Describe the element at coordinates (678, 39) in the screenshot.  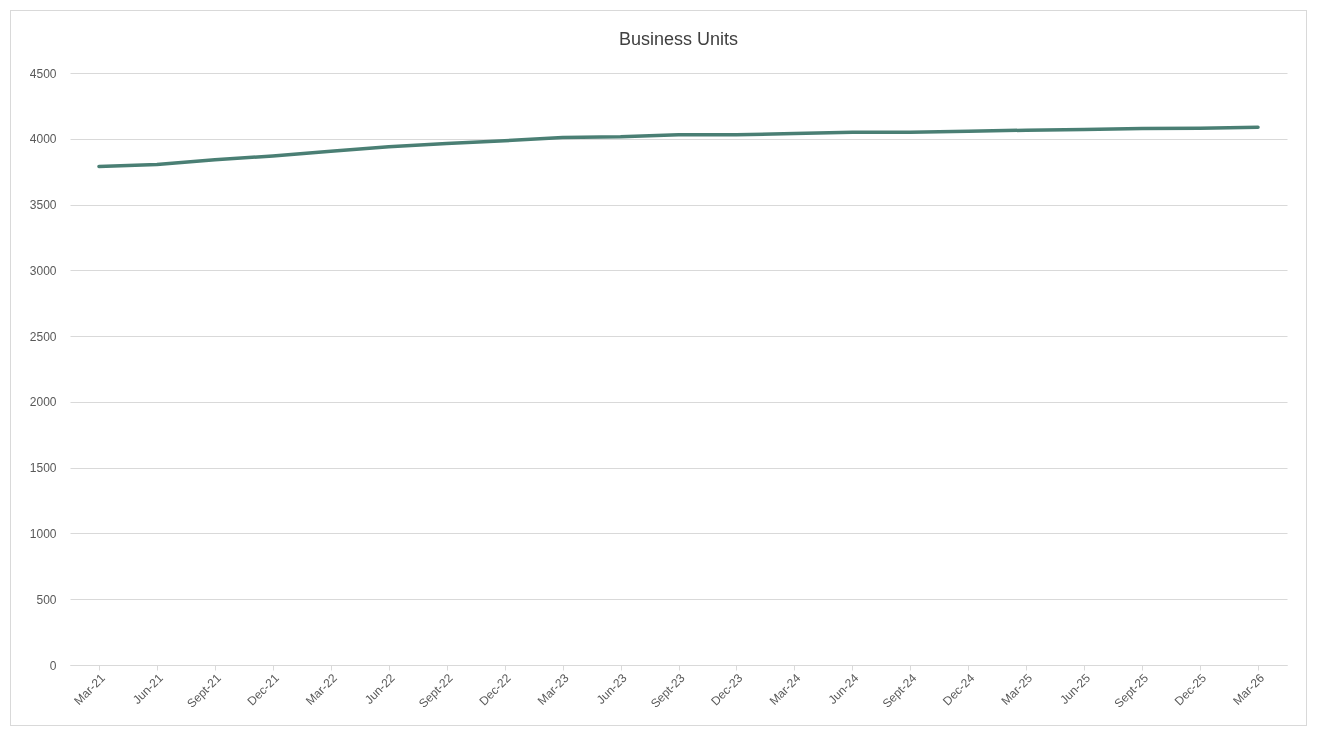
I see `chart-title: Business Units` at that location.